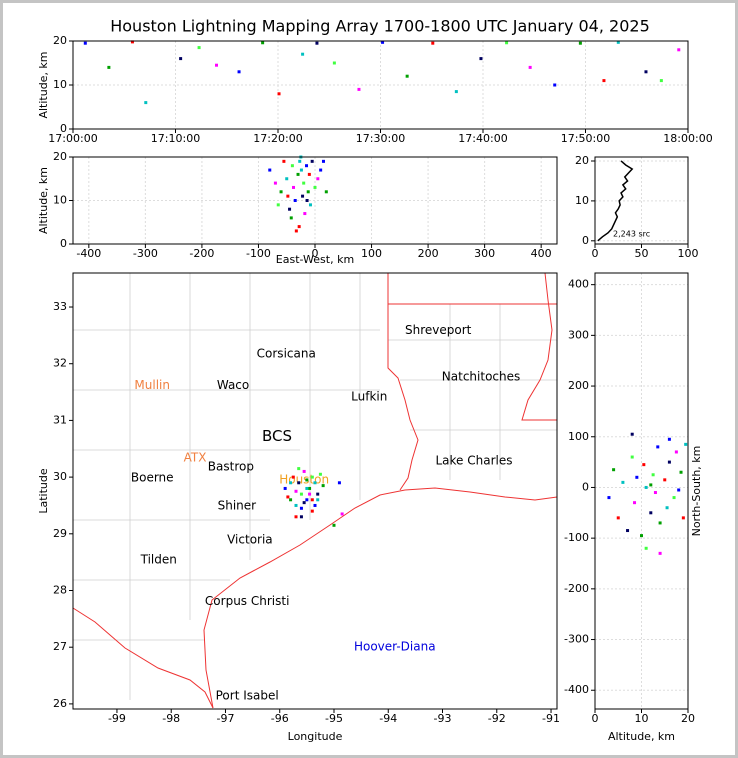 The height and width of the screenshot is (758, 738). What do you see at coordinates (152, 385) in the screenshot?
I see `city-label: Mullin` at bounding box center [152, 385].